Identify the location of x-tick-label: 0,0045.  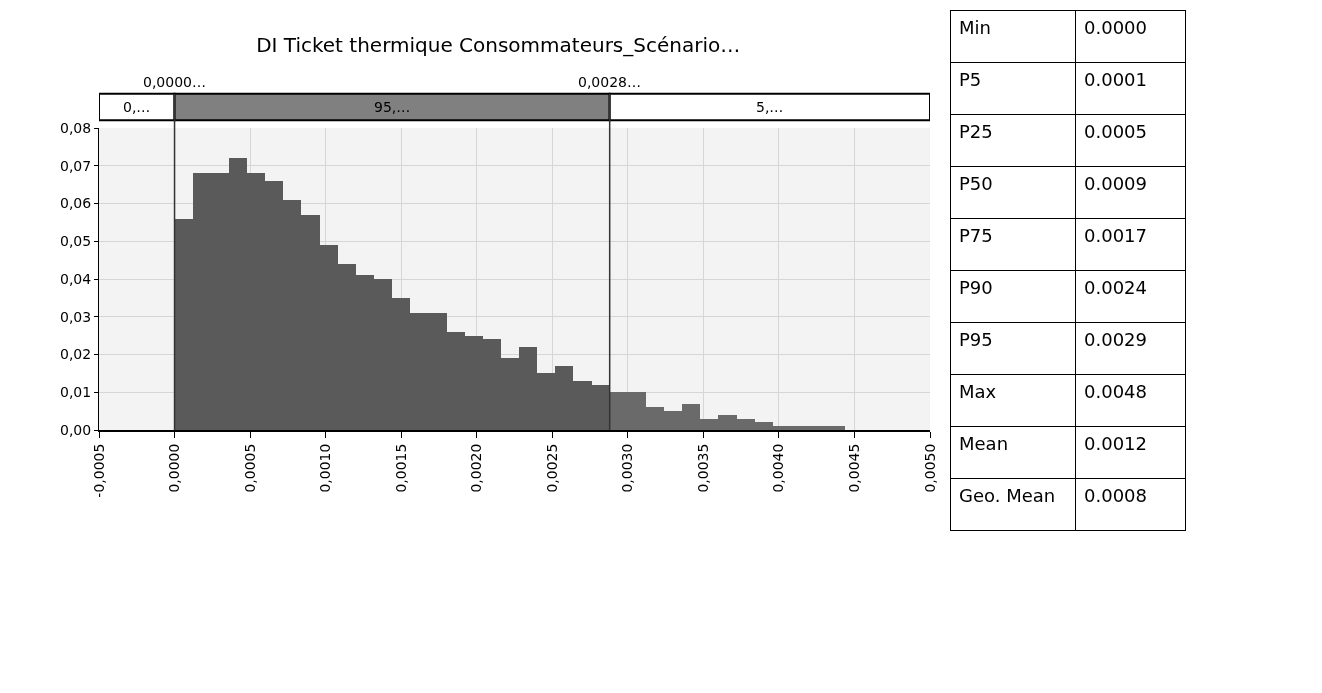
(854, 468).